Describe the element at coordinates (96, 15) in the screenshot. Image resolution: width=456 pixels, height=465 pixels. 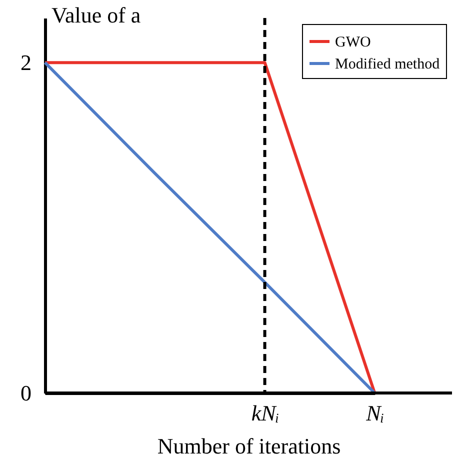
I see `y-axis-title: Value of a` at that location.